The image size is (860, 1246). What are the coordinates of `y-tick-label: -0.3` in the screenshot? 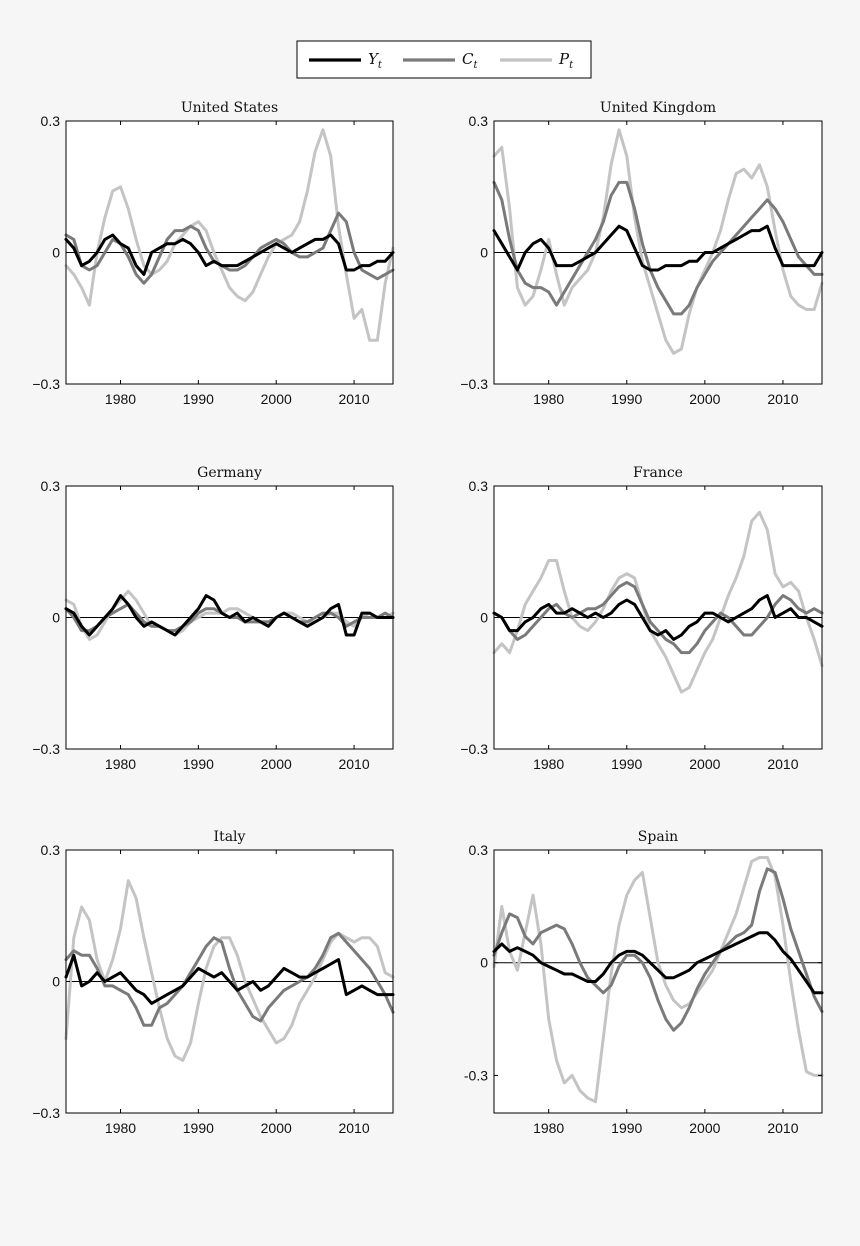 It's located at (476, 1075).